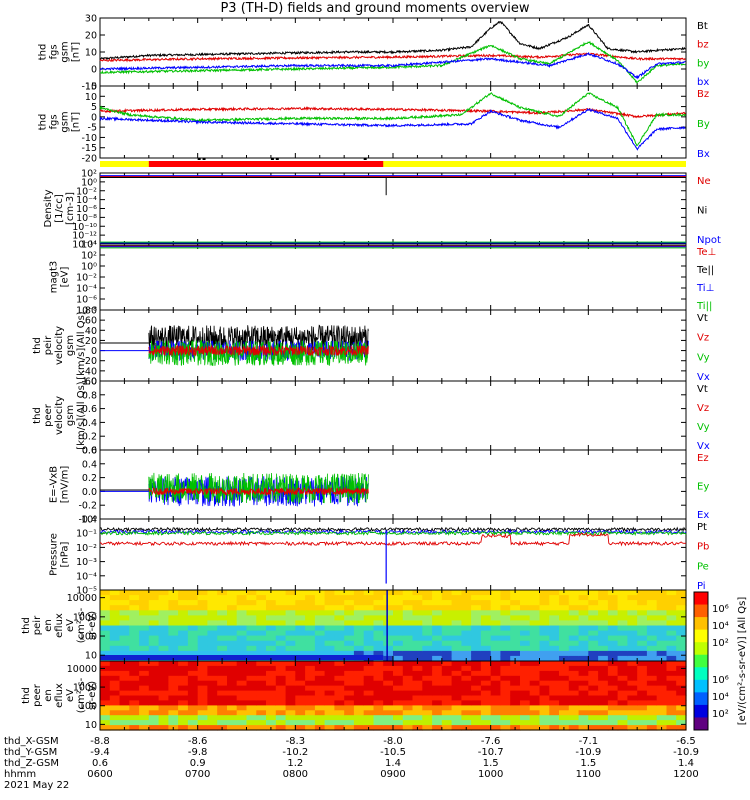 The width and height of the screenshot is (750, 800). What do you see at coordinates (37, 415) in the screenshot?
I see `y-axis-label: thd` at bounding box center [37, 415].